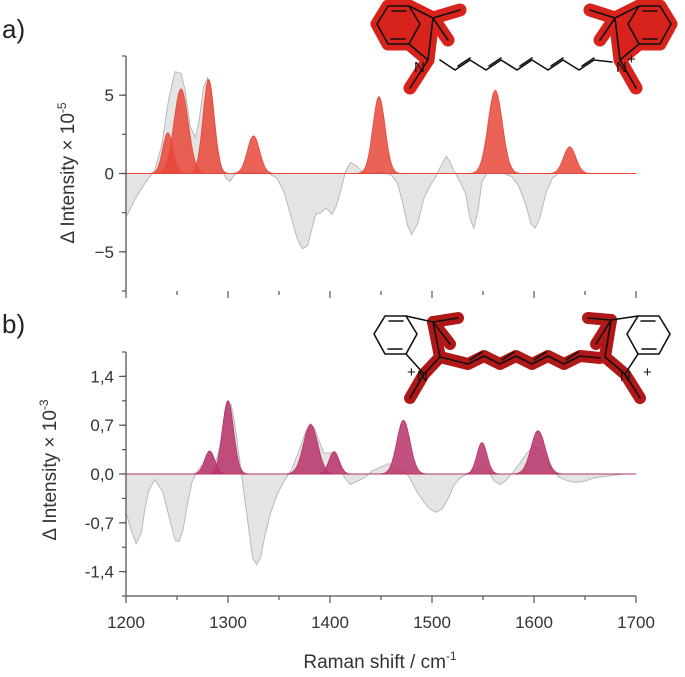 The width and height of the screenshot is (685, 677). What do you see at coordinates (50, 475) in the screenshot?
I see `panel-b-y-label-text: Δ Intensity × 10` at bounding box center [50, 475].